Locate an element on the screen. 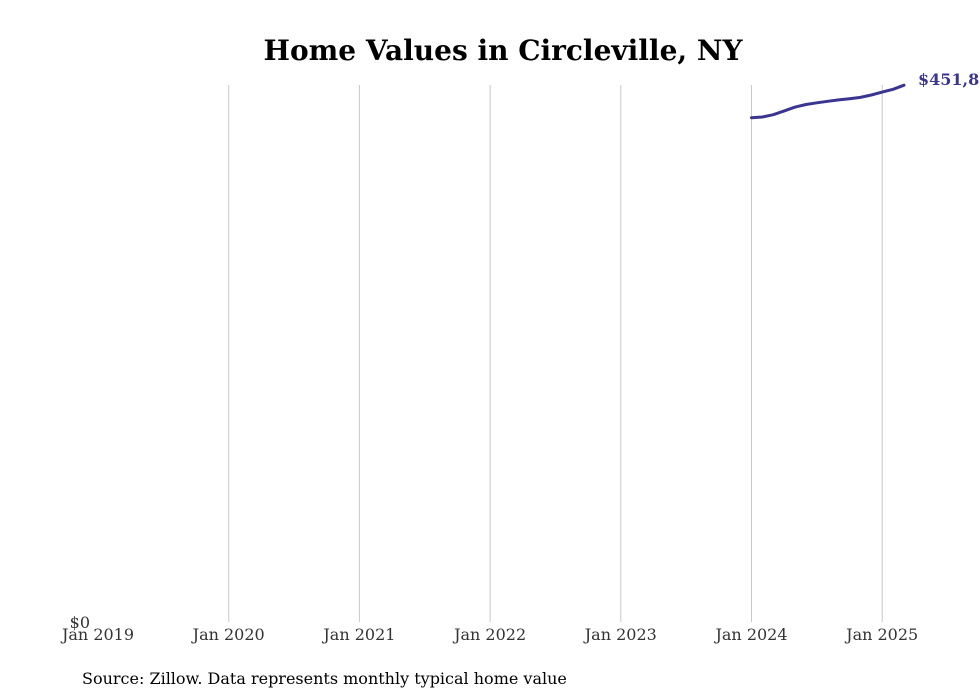 The height and width of the screenshot is (699, 980). end-value-label: $451,8 is located at coordinates (948, 79).